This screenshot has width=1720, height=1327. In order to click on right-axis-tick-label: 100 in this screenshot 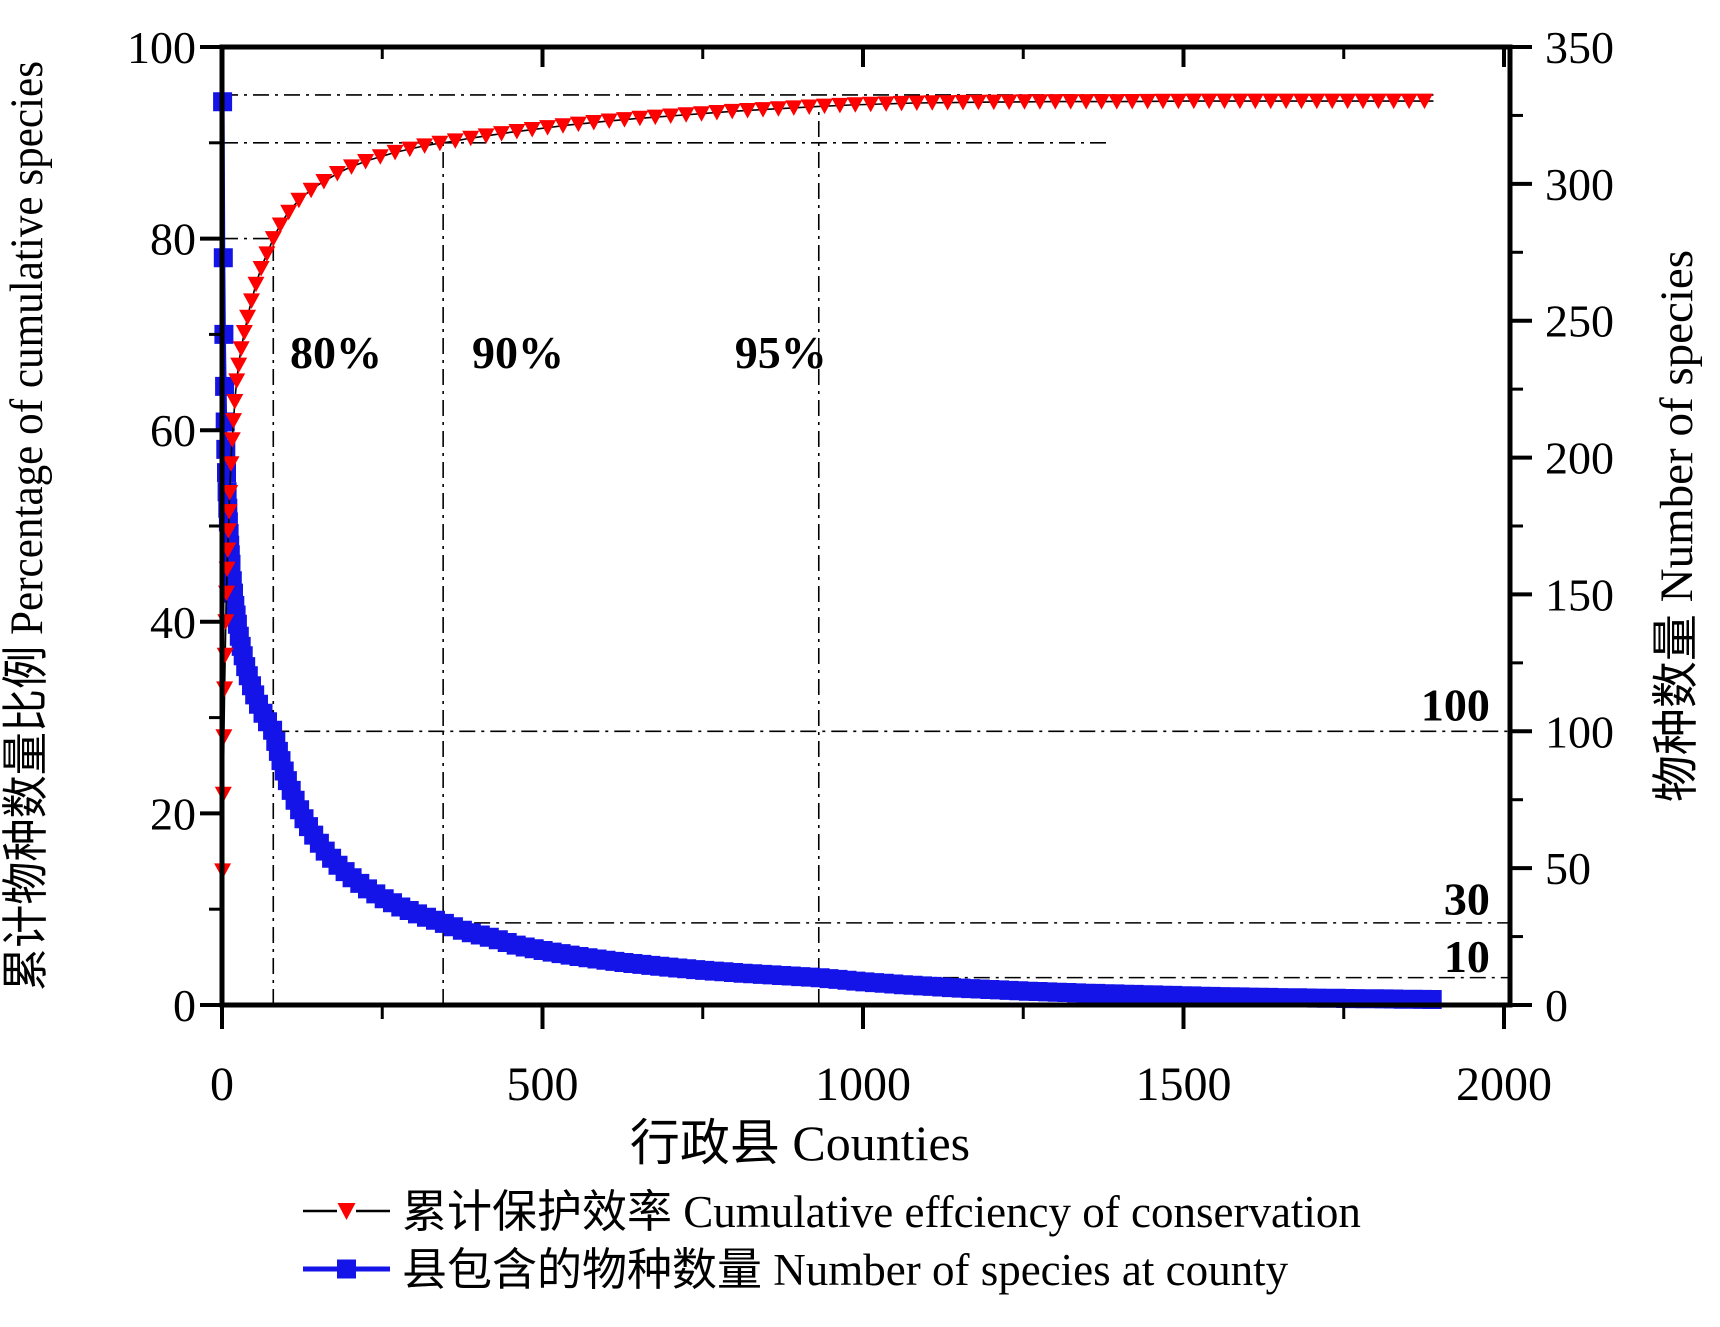, I will do `click(1579, 731)`.